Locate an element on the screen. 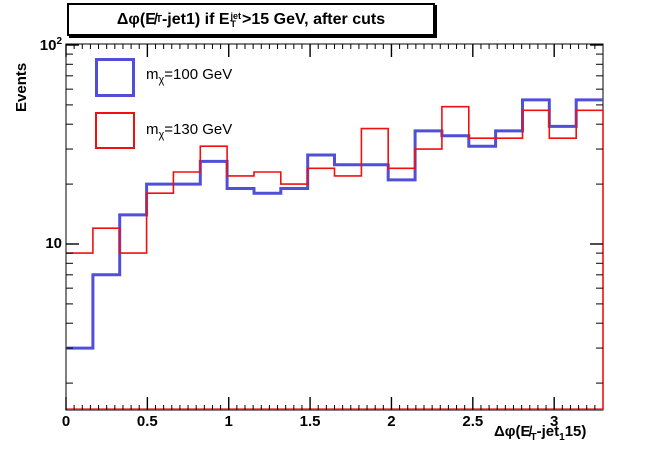  met-symbol: E̸ is located at coordinates (150, 19).